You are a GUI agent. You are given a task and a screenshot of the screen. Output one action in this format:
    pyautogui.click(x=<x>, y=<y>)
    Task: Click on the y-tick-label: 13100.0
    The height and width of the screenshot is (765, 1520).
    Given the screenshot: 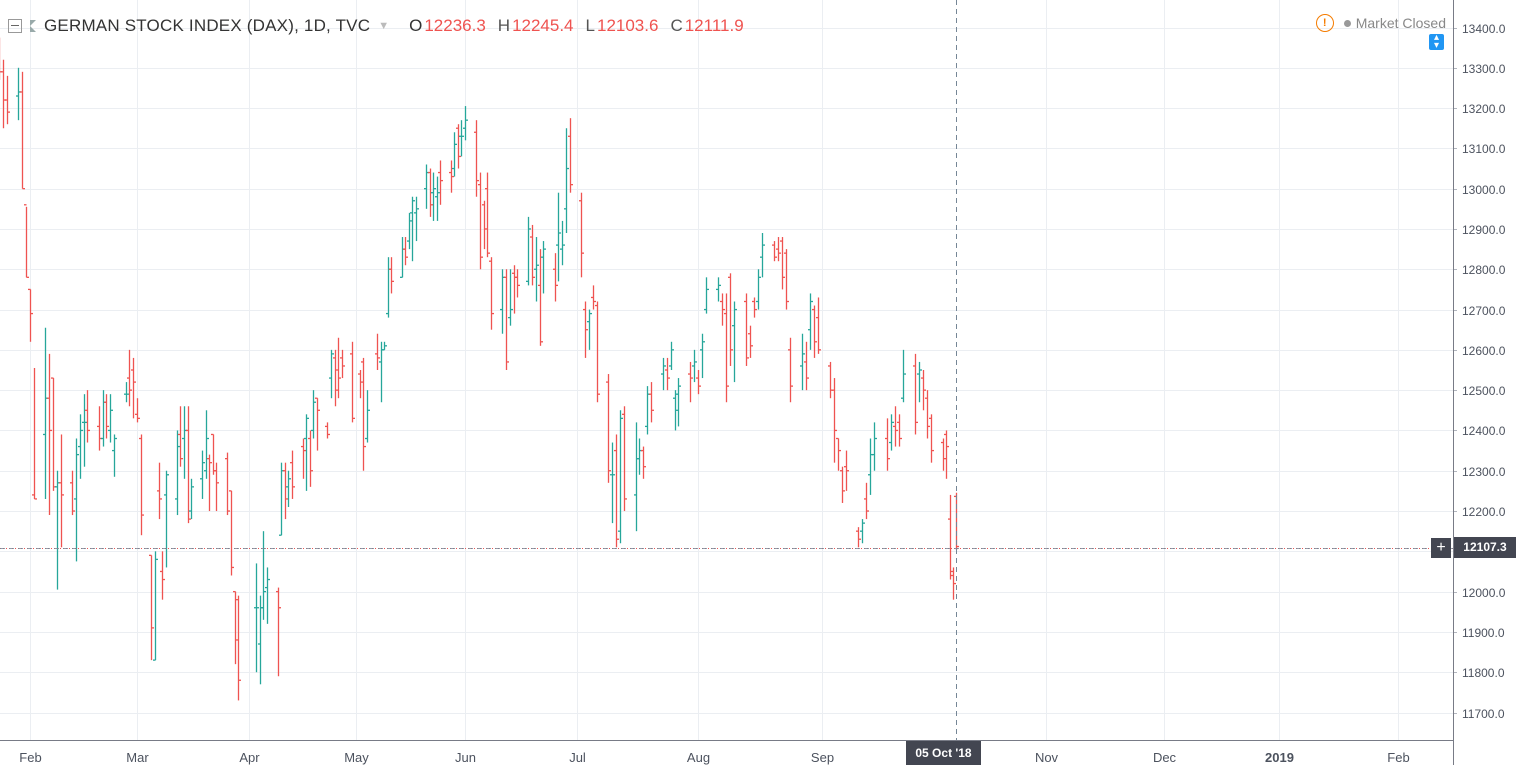 What is the action you would take?
    pyautogui.click(x=1484, y=149)
    